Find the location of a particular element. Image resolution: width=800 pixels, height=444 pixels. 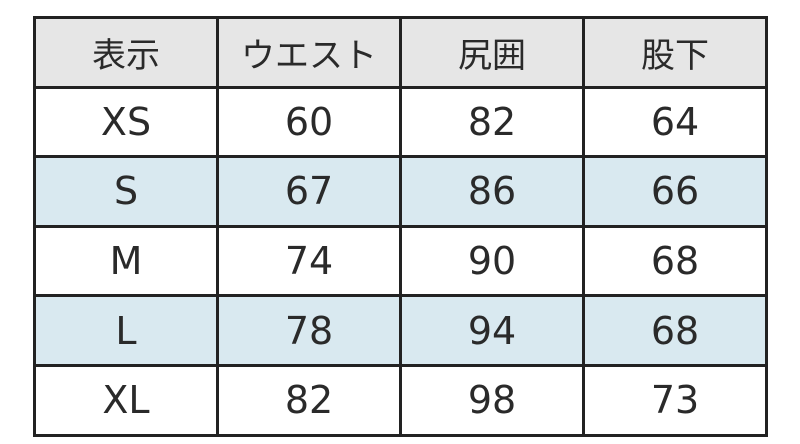

header-size: 表示 is located at coordinates (126, 52).